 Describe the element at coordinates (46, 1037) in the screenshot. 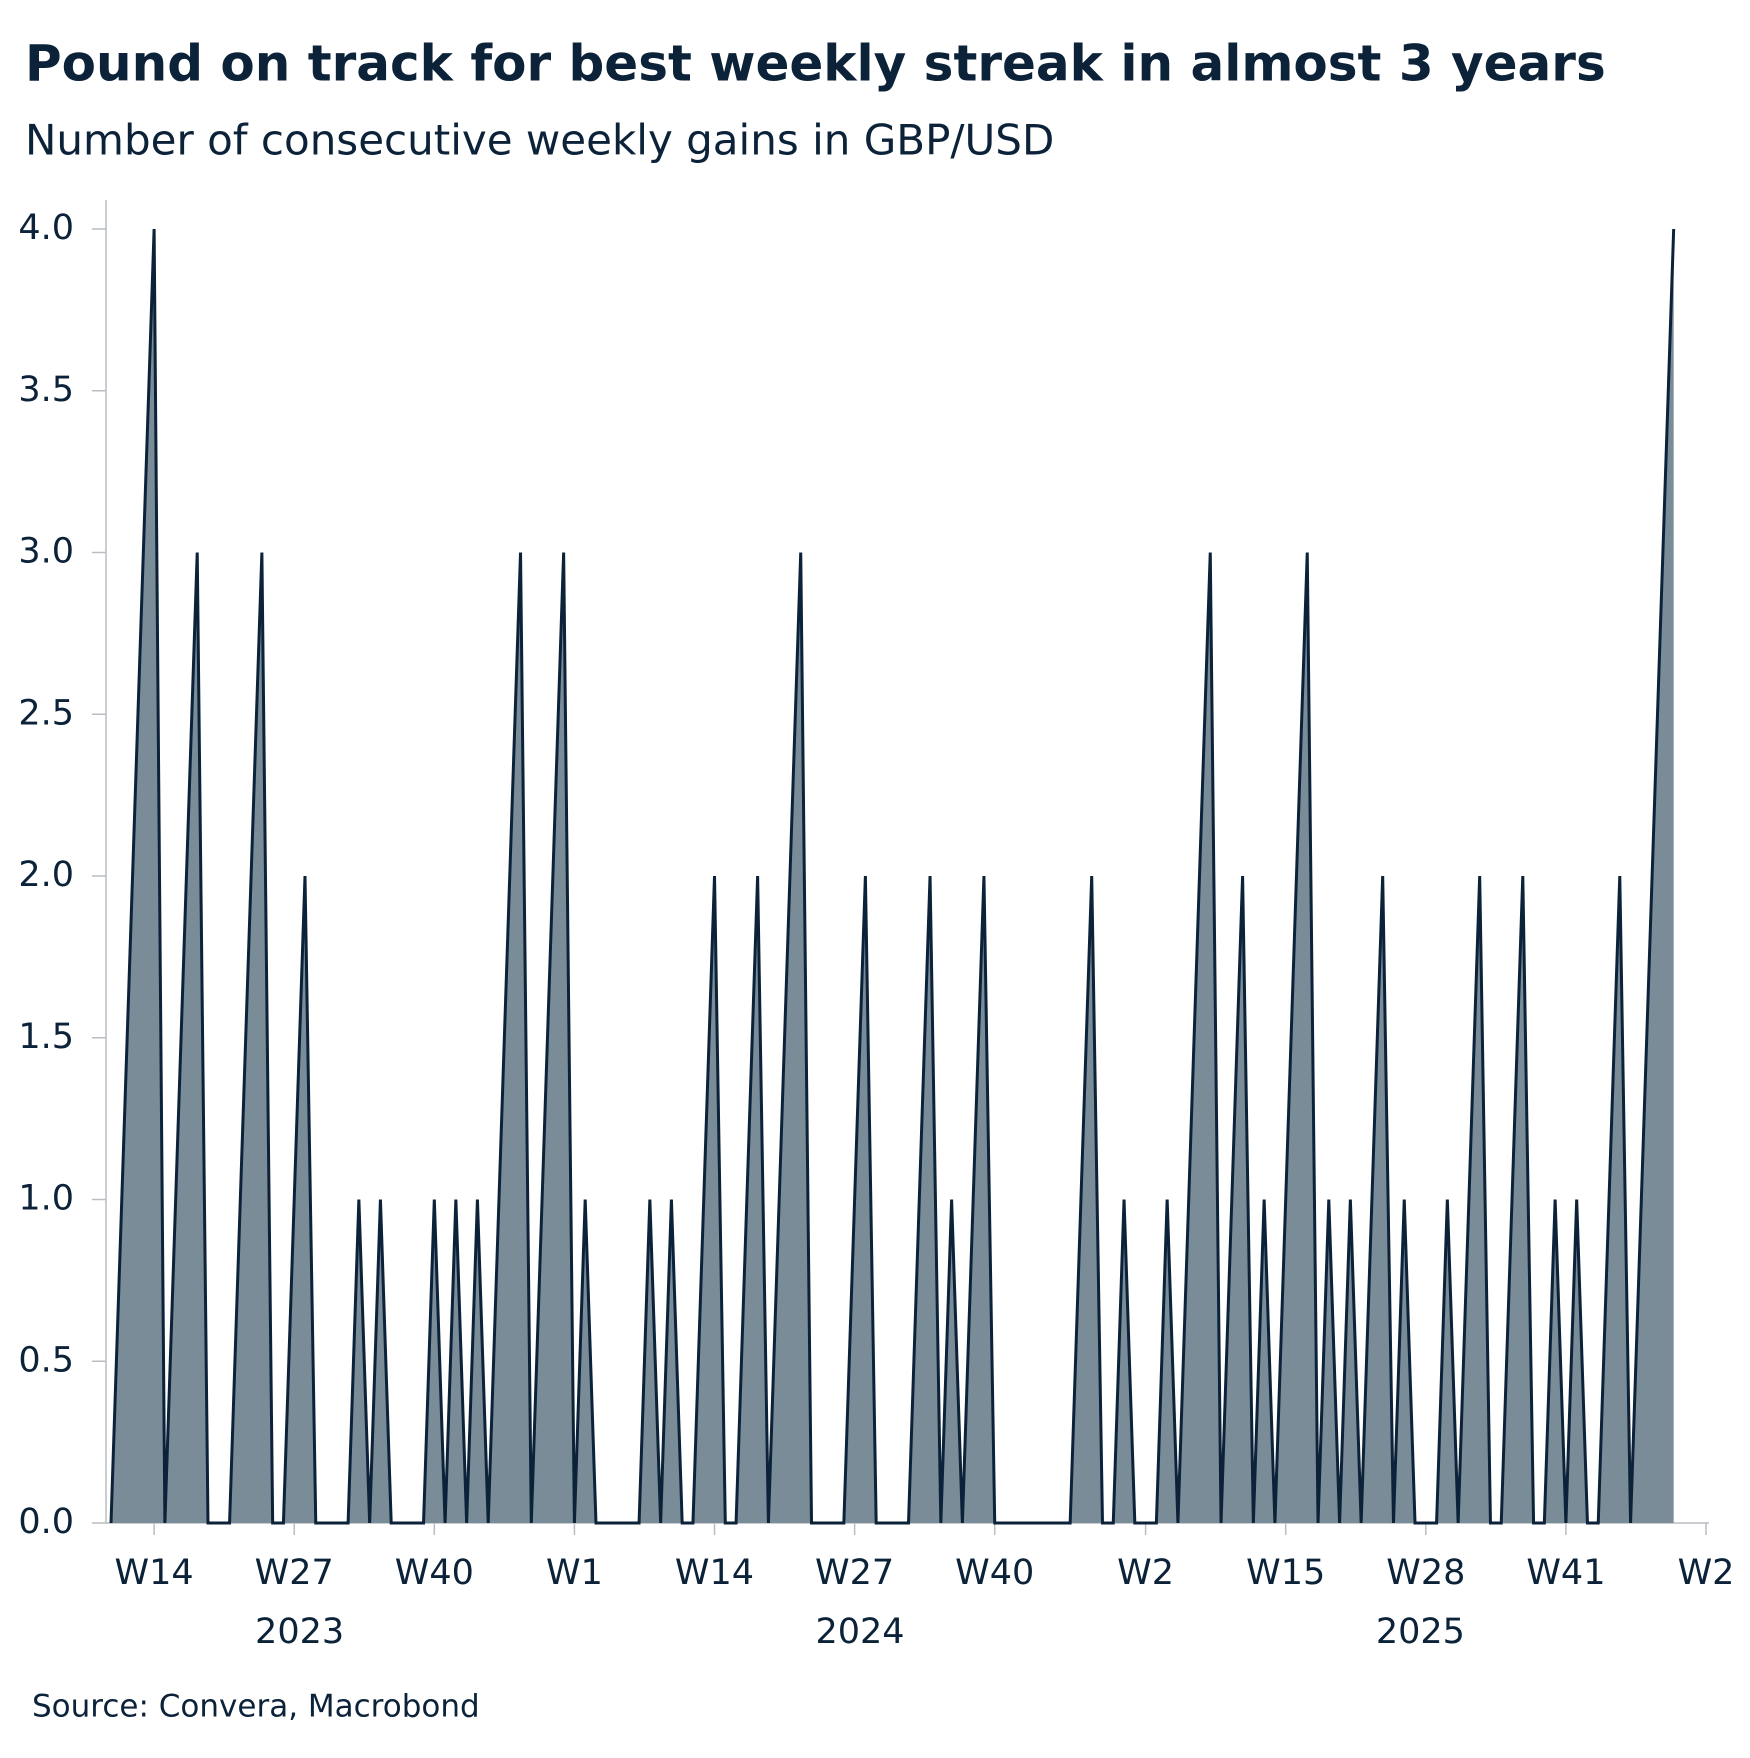

I see `y-tick-label: 1.5` at that location.